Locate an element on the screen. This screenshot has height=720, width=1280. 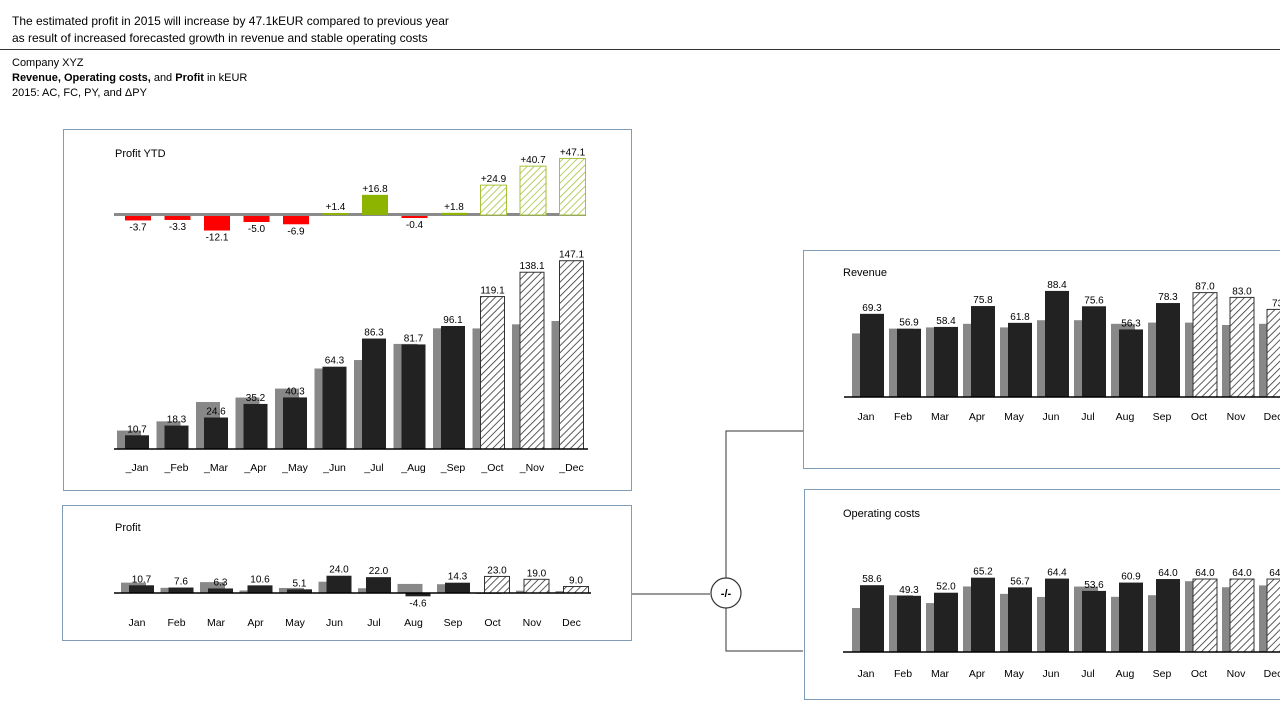
category-label: Dec is located at coordinates (1272, 417).